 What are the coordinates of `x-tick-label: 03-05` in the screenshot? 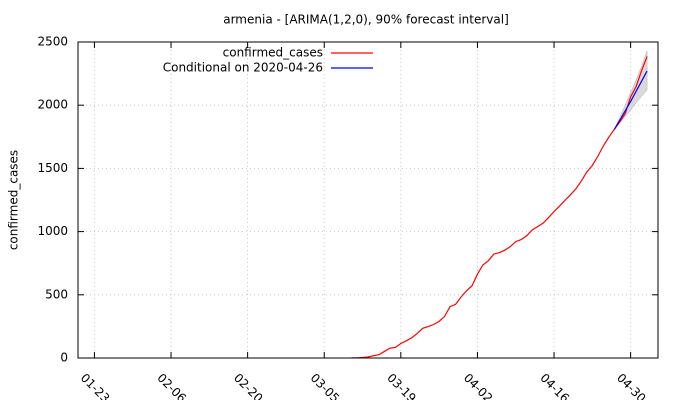 It's located at (325, 385).